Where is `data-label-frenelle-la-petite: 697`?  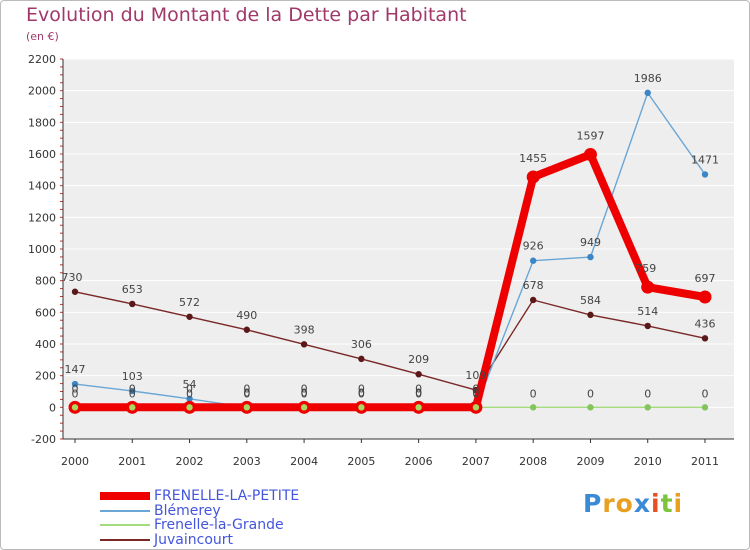
data-label-frenelle-la-petite: 697 is located at coordinates (705, 278).